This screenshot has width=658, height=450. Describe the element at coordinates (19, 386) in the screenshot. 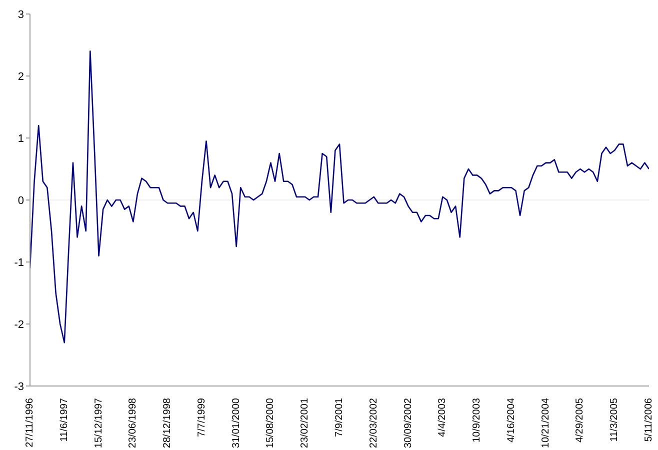

I see `y-tick-label: -3` at that location.